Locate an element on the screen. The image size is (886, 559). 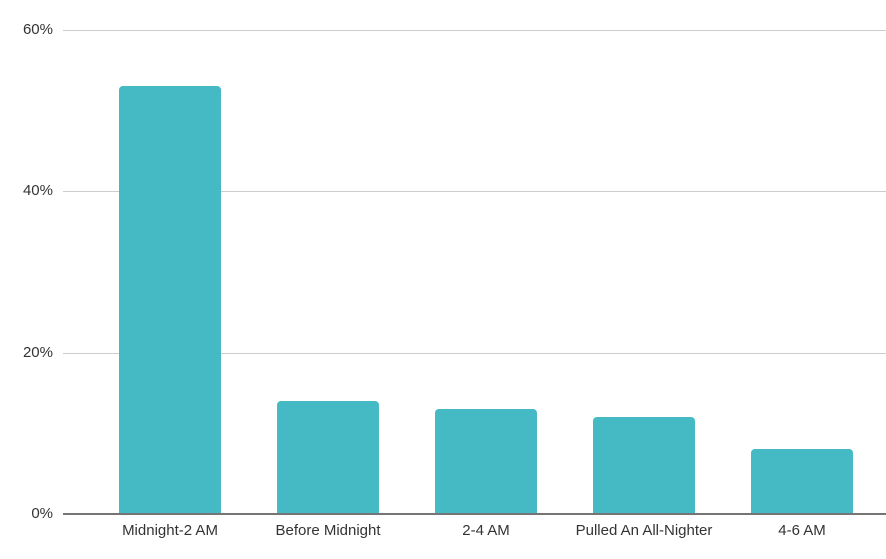
y-axis-tick-label: 60% is located at coordinates (37, 29).